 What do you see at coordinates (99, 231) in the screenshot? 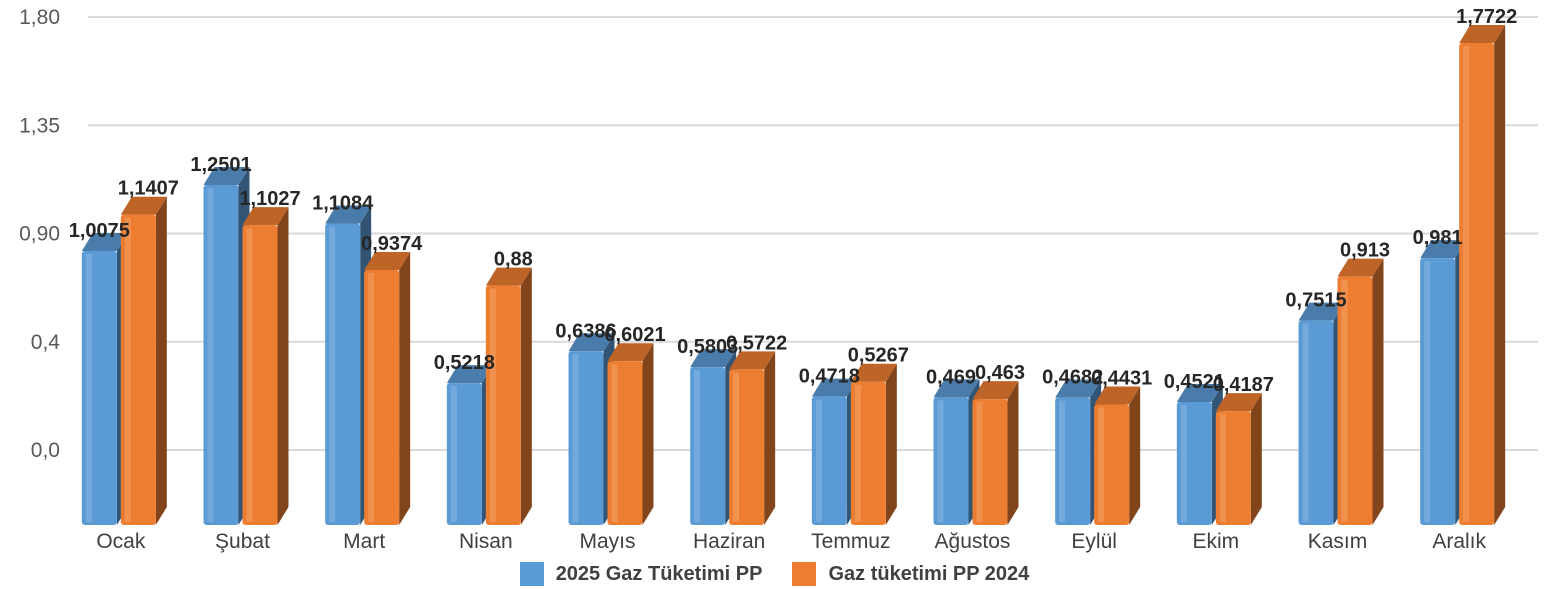
I see `data-label-2025: 1,0075` at bounding box center [99, 231].